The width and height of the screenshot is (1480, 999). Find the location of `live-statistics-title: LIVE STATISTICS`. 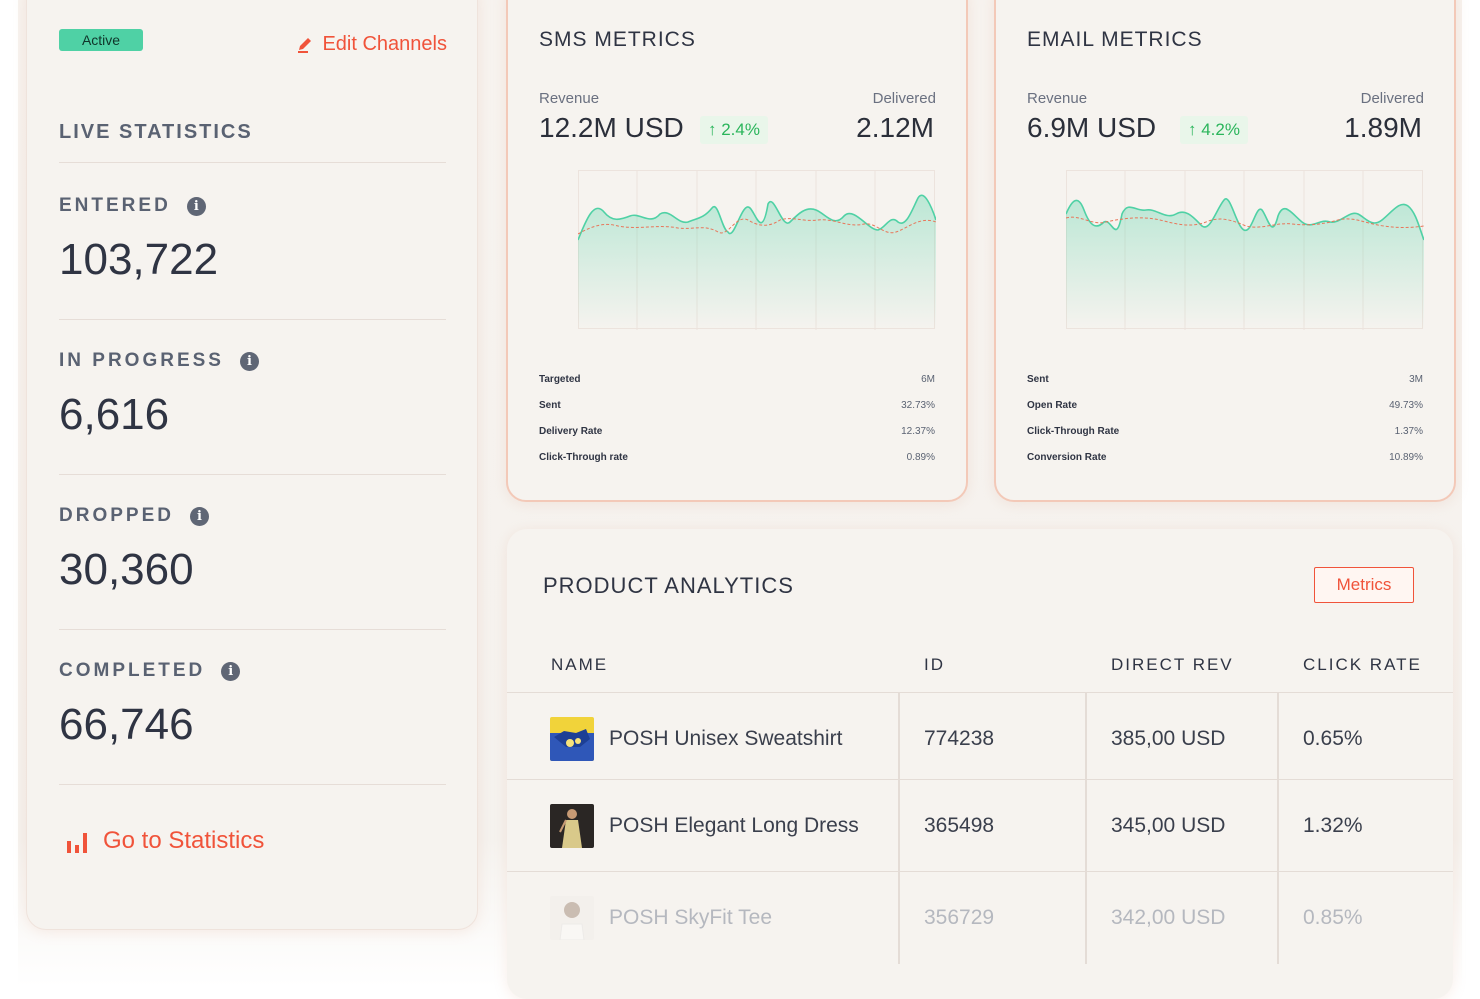

live-statistics-title: LIVE STATISTICS is located at coordinates (156, 132).